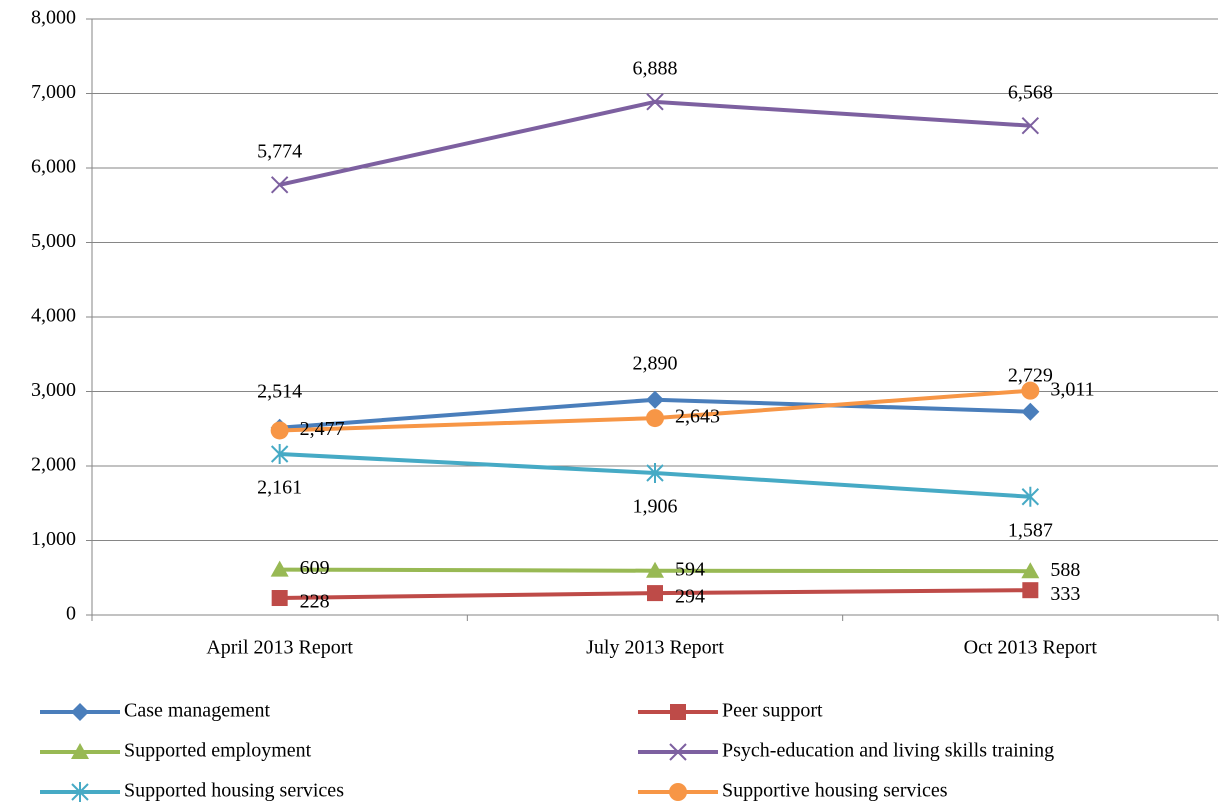  I want to click on legend-label: Peer support, so click(772, 711).